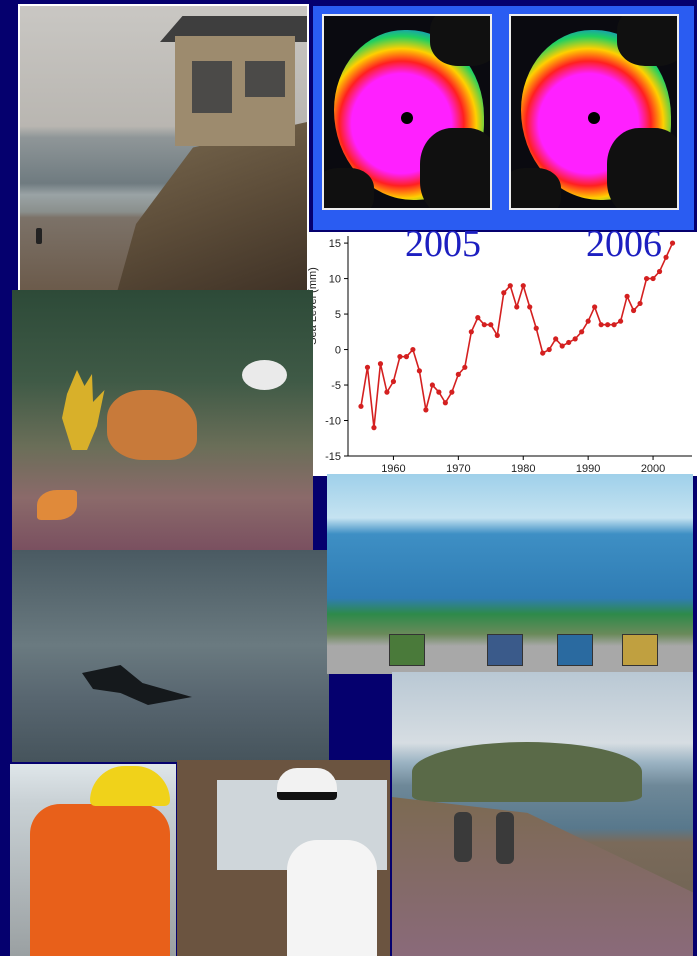 The height and width of the screenshot is (956, 697). I want to click on heather-slope, so click(542, 876).